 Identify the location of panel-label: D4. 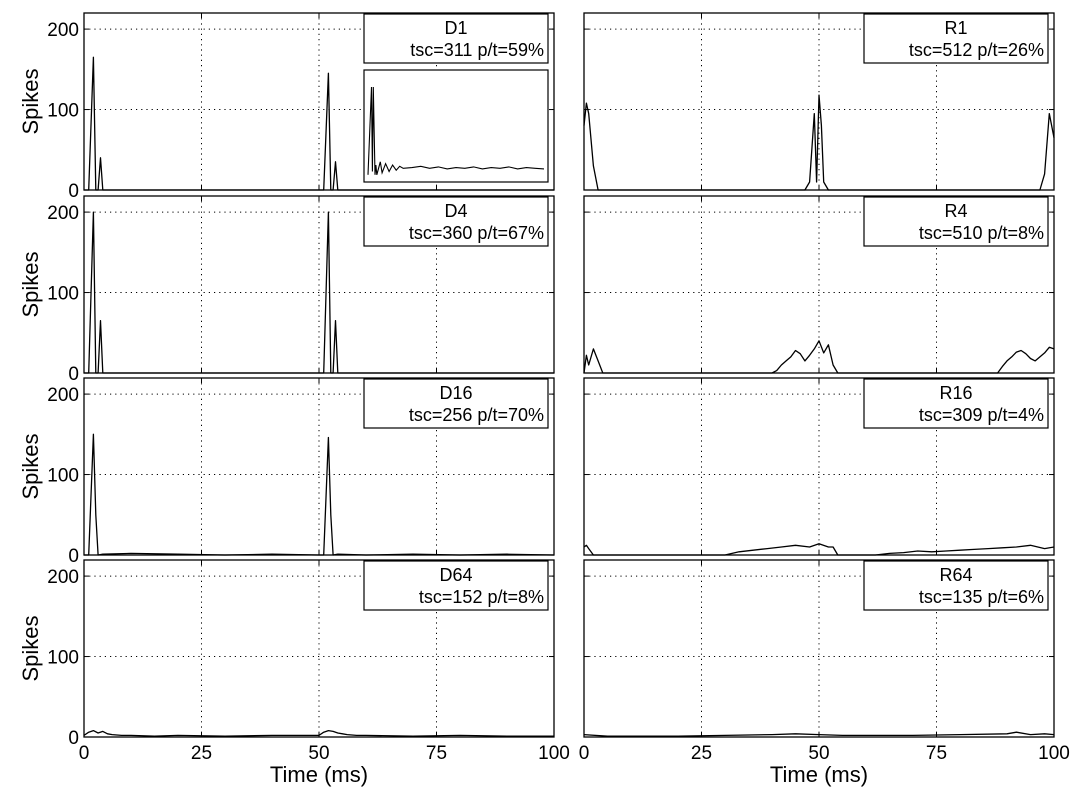
(455, 211).